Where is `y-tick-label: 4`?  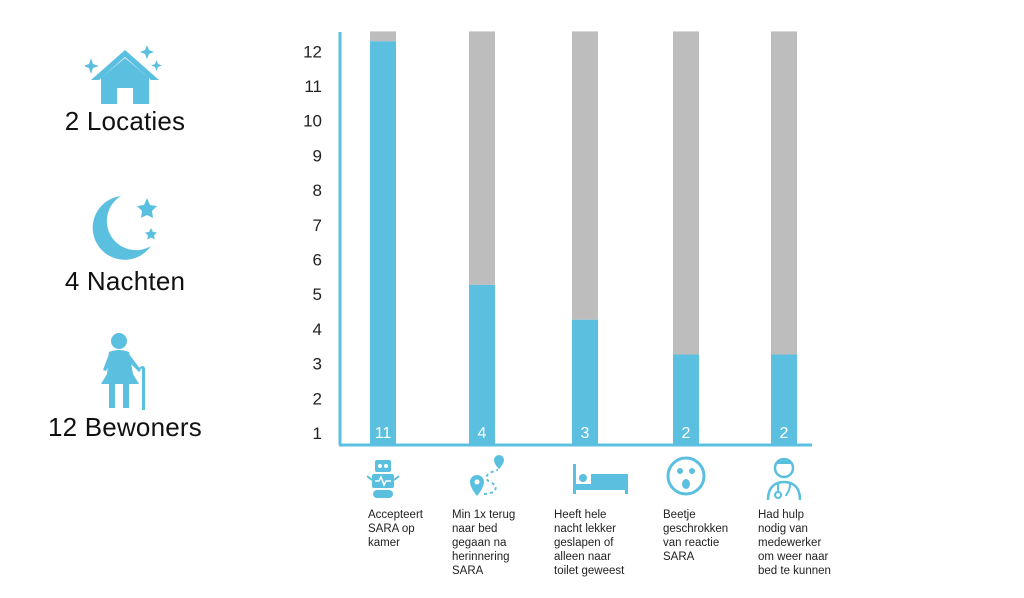
y-tick-label: 4 is located at coordinates (317, 329).